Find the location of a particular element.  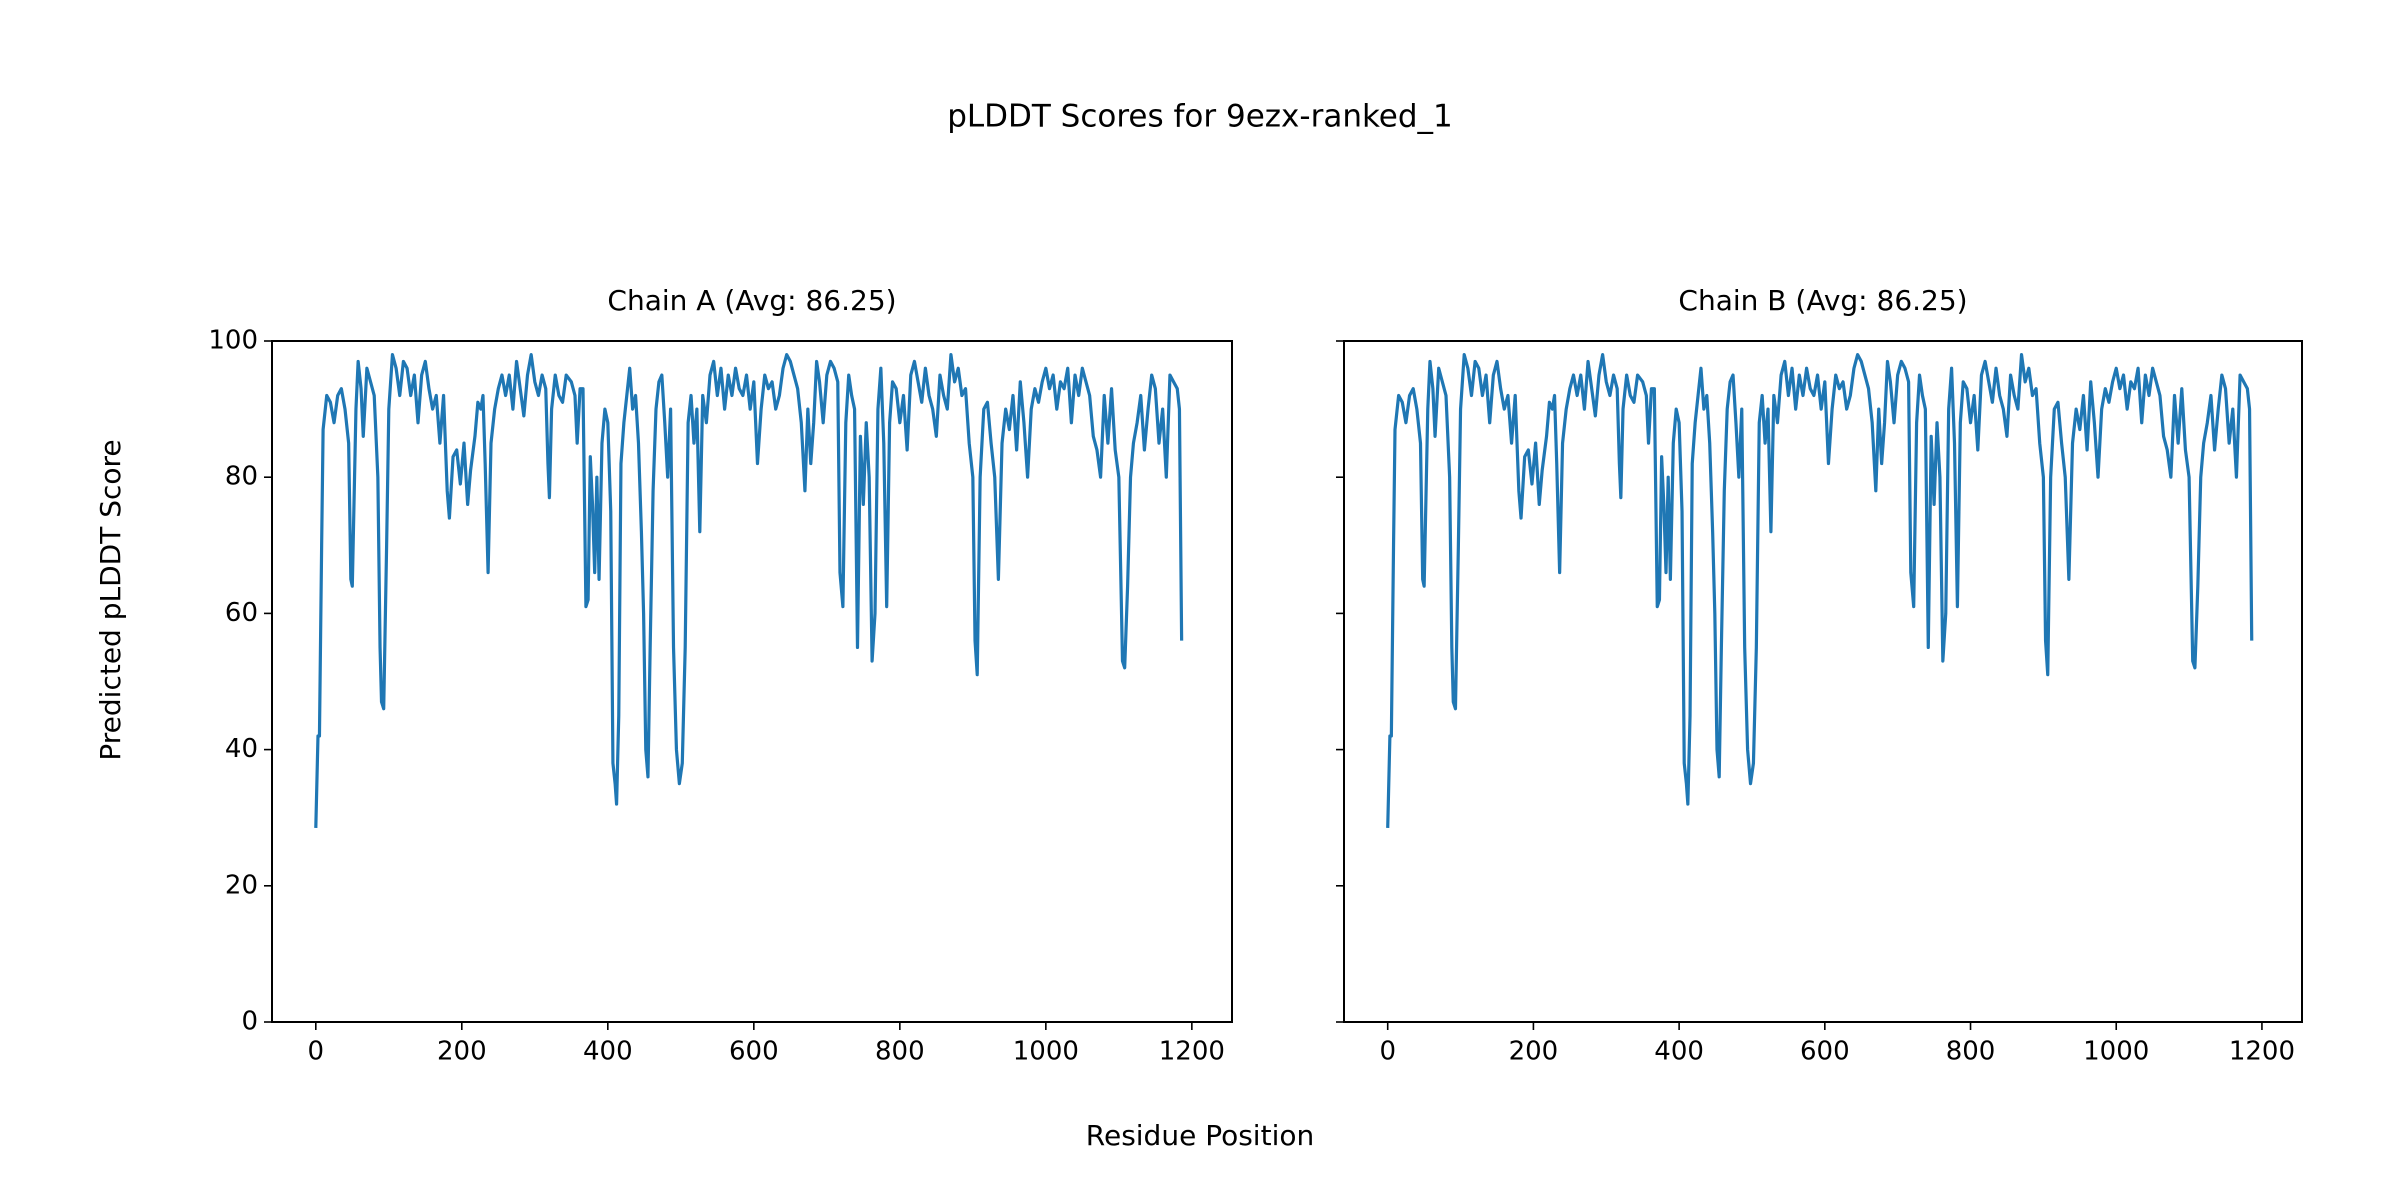

y-axis-label: Predicted pLDDT Score is located at coordinates (110, 599).